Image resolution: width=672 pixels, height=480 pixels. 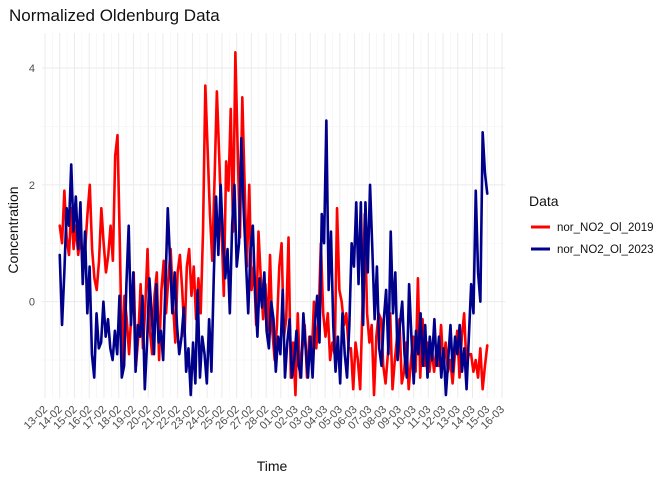 I want to click on y-axis-ticks: 0 2 4, so click(x=32, y=186).